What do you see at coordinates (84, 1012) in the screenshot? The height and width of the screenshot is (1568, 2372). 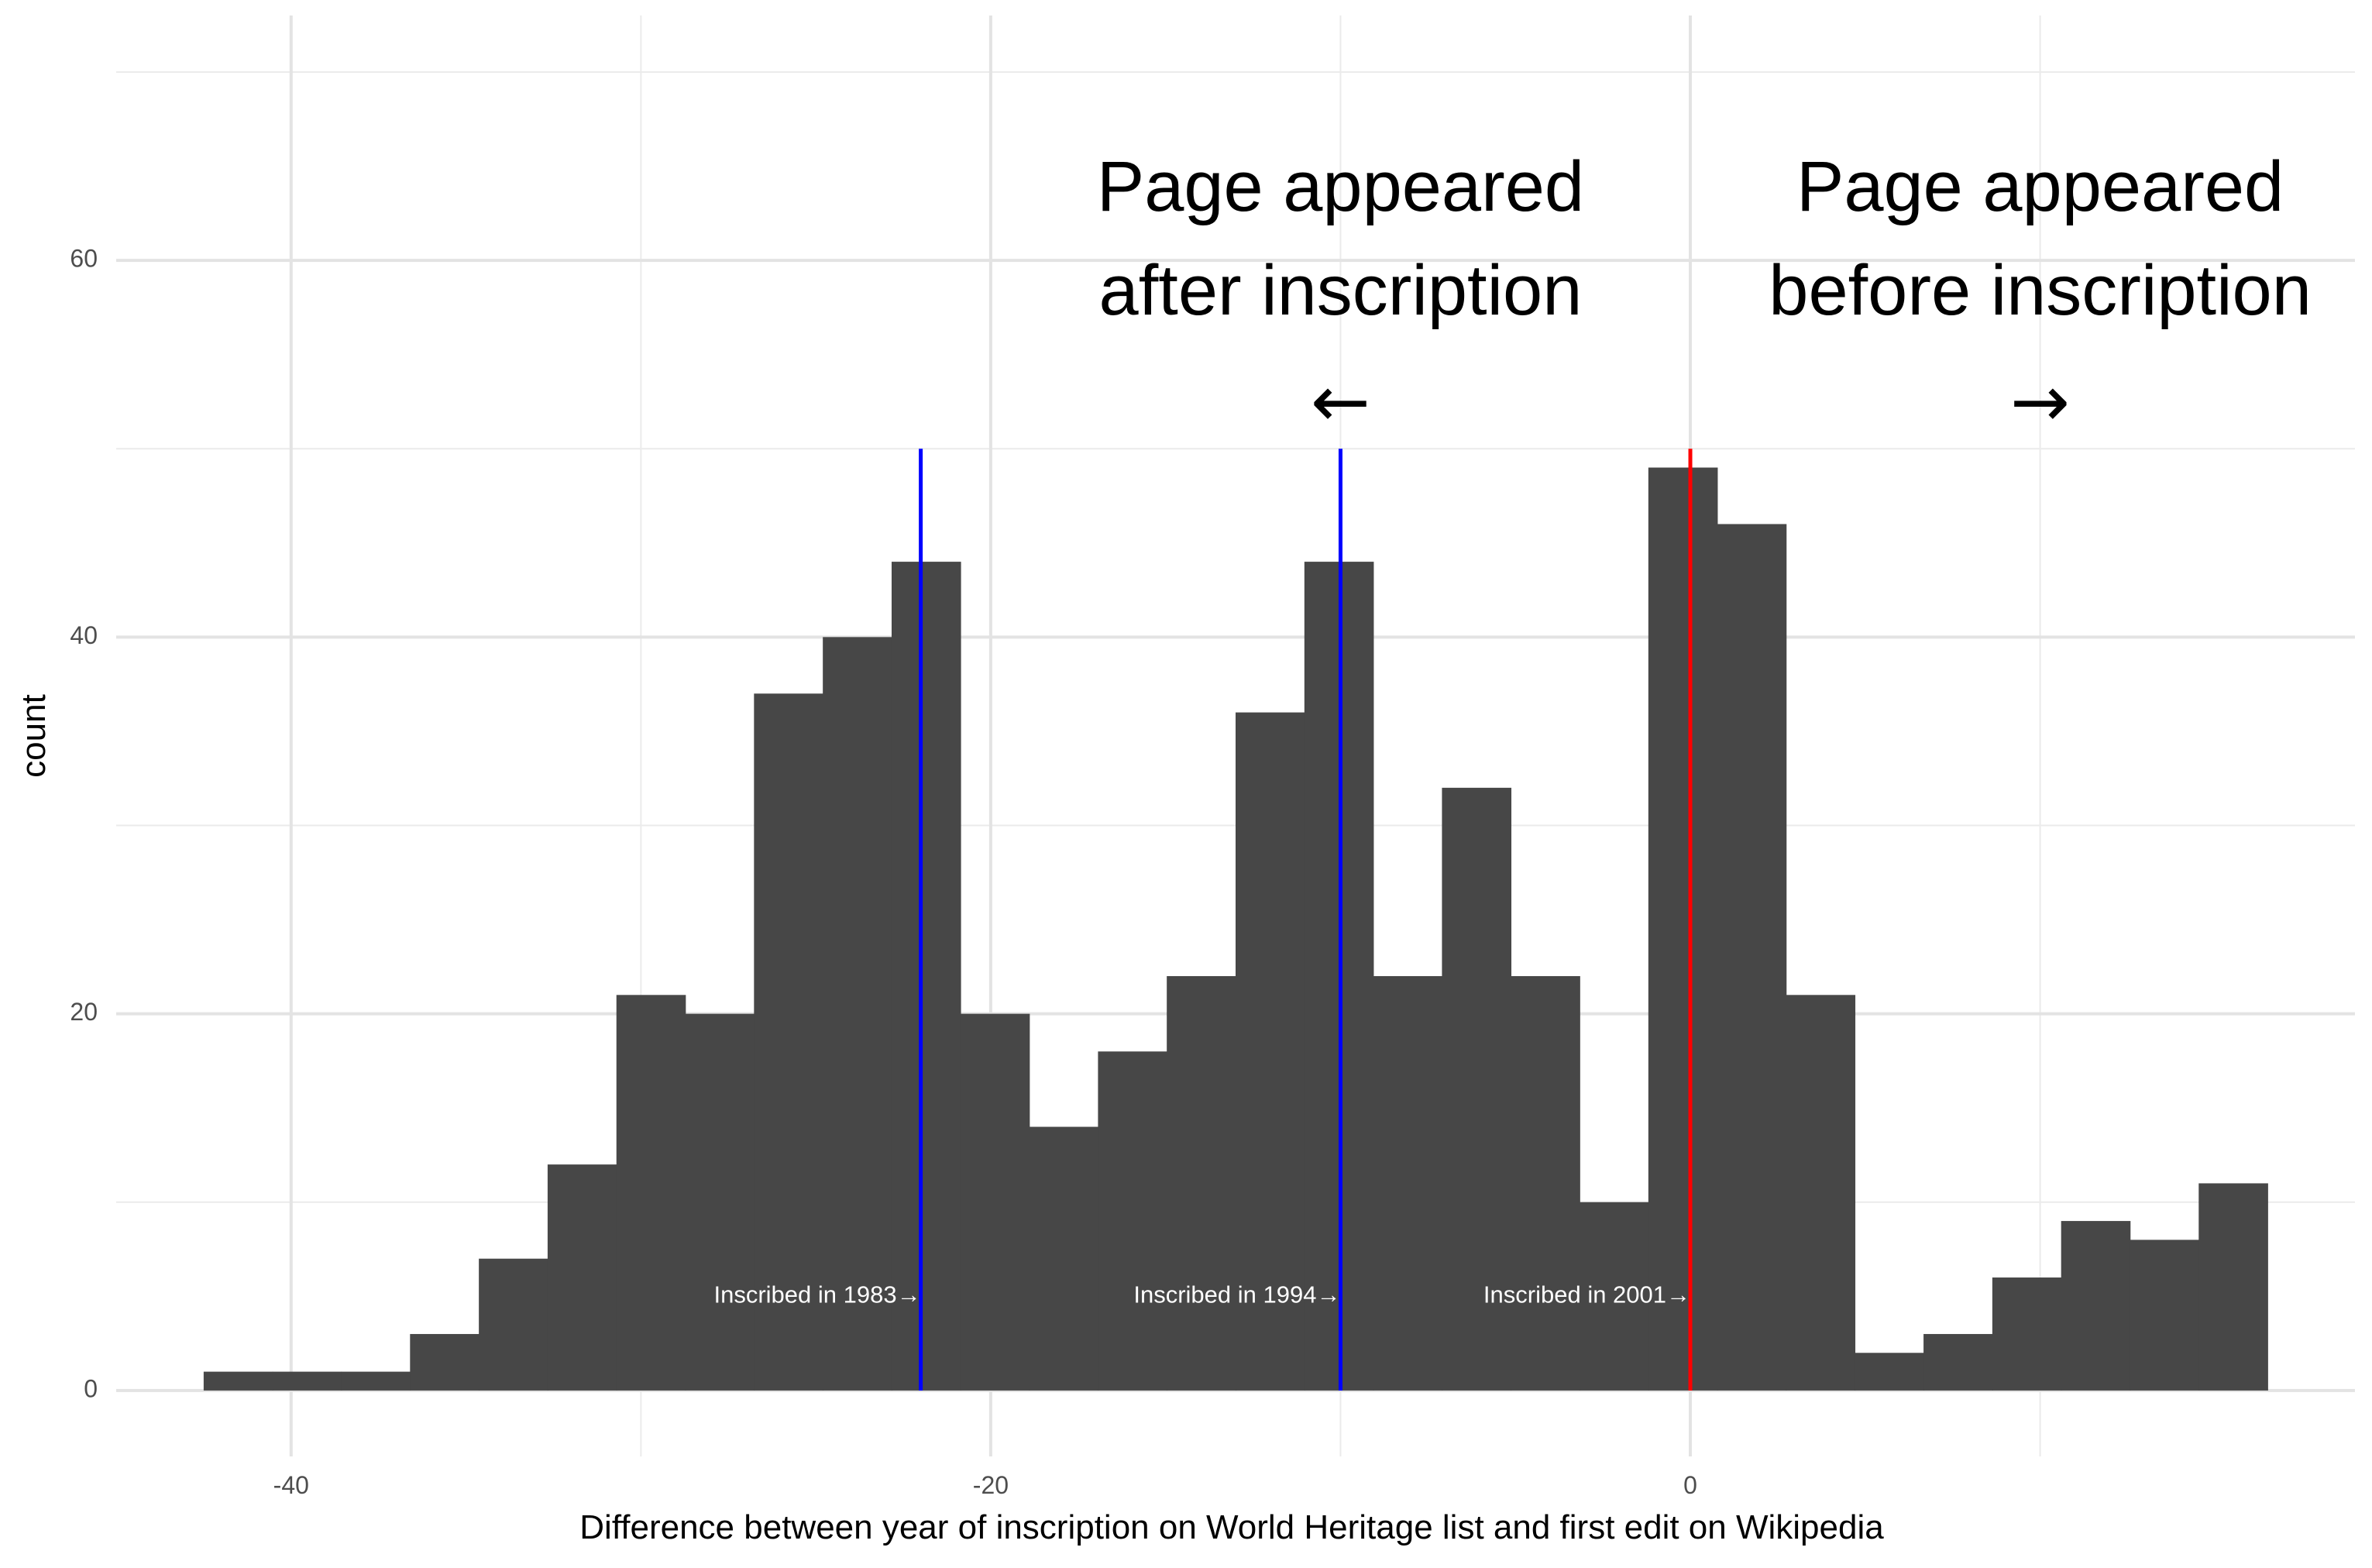 I see `y-tick-label: 20` at bounding box center [84, 1012].